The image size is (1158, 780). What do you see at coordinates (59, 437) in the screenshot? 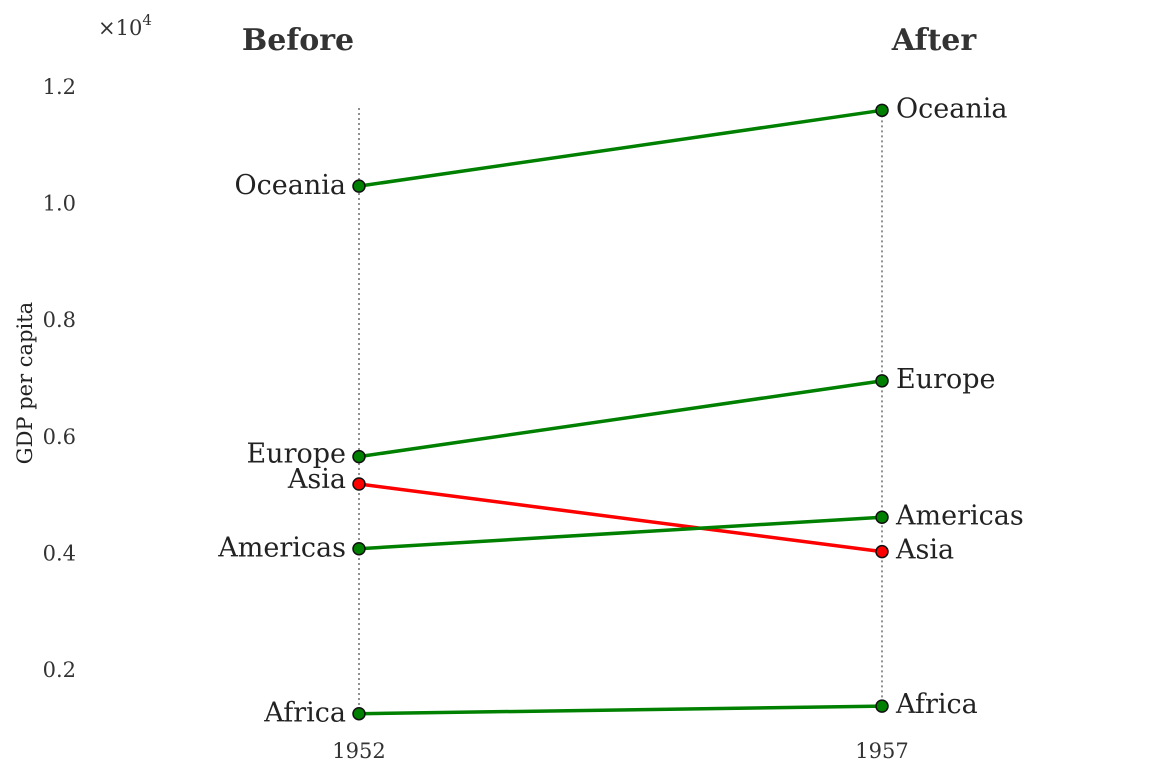
I see `y-tick-label: 0.6` at bounding box center [59, 437].